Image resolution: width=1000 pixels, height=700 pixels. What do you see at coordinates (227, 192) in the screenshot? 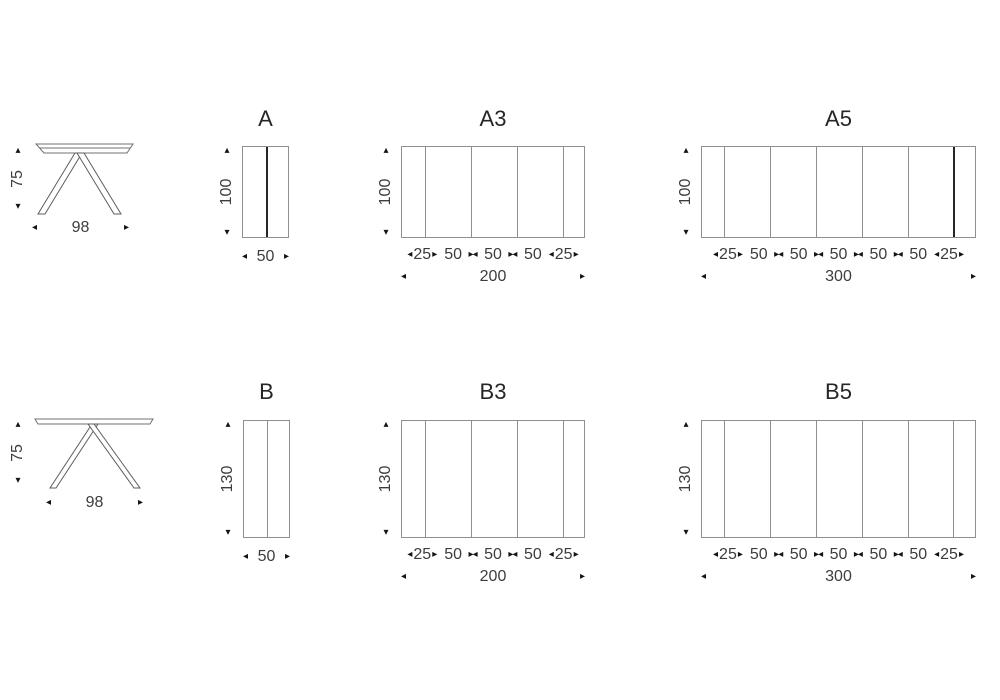
I see `diagram-a-height-dimension: ▴ 100 ▾` at bounding box center [227, 192].